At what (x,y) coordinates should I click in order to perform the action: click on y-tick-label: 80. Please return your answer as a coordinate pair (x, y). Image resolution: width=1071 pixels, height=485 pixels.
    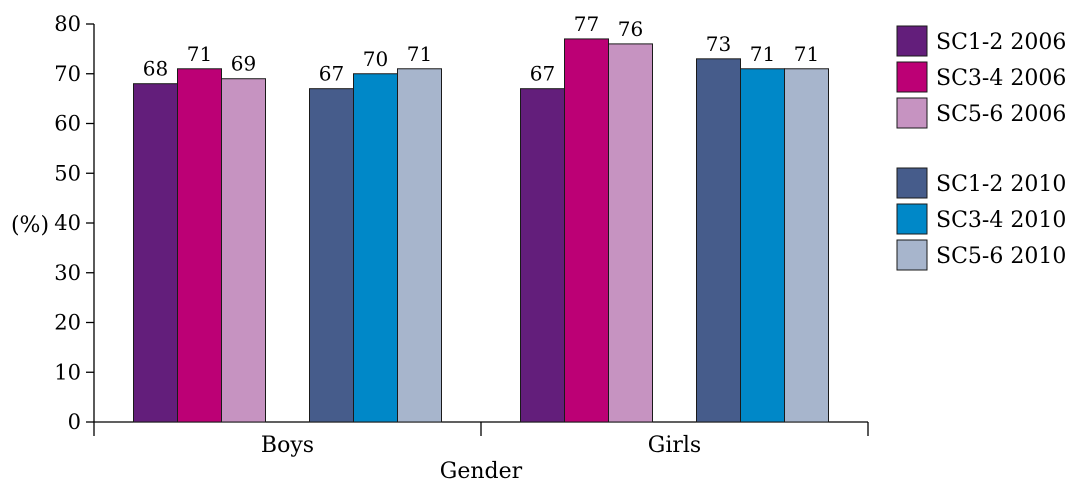
    Looking at the image, I should click on (67, 24).